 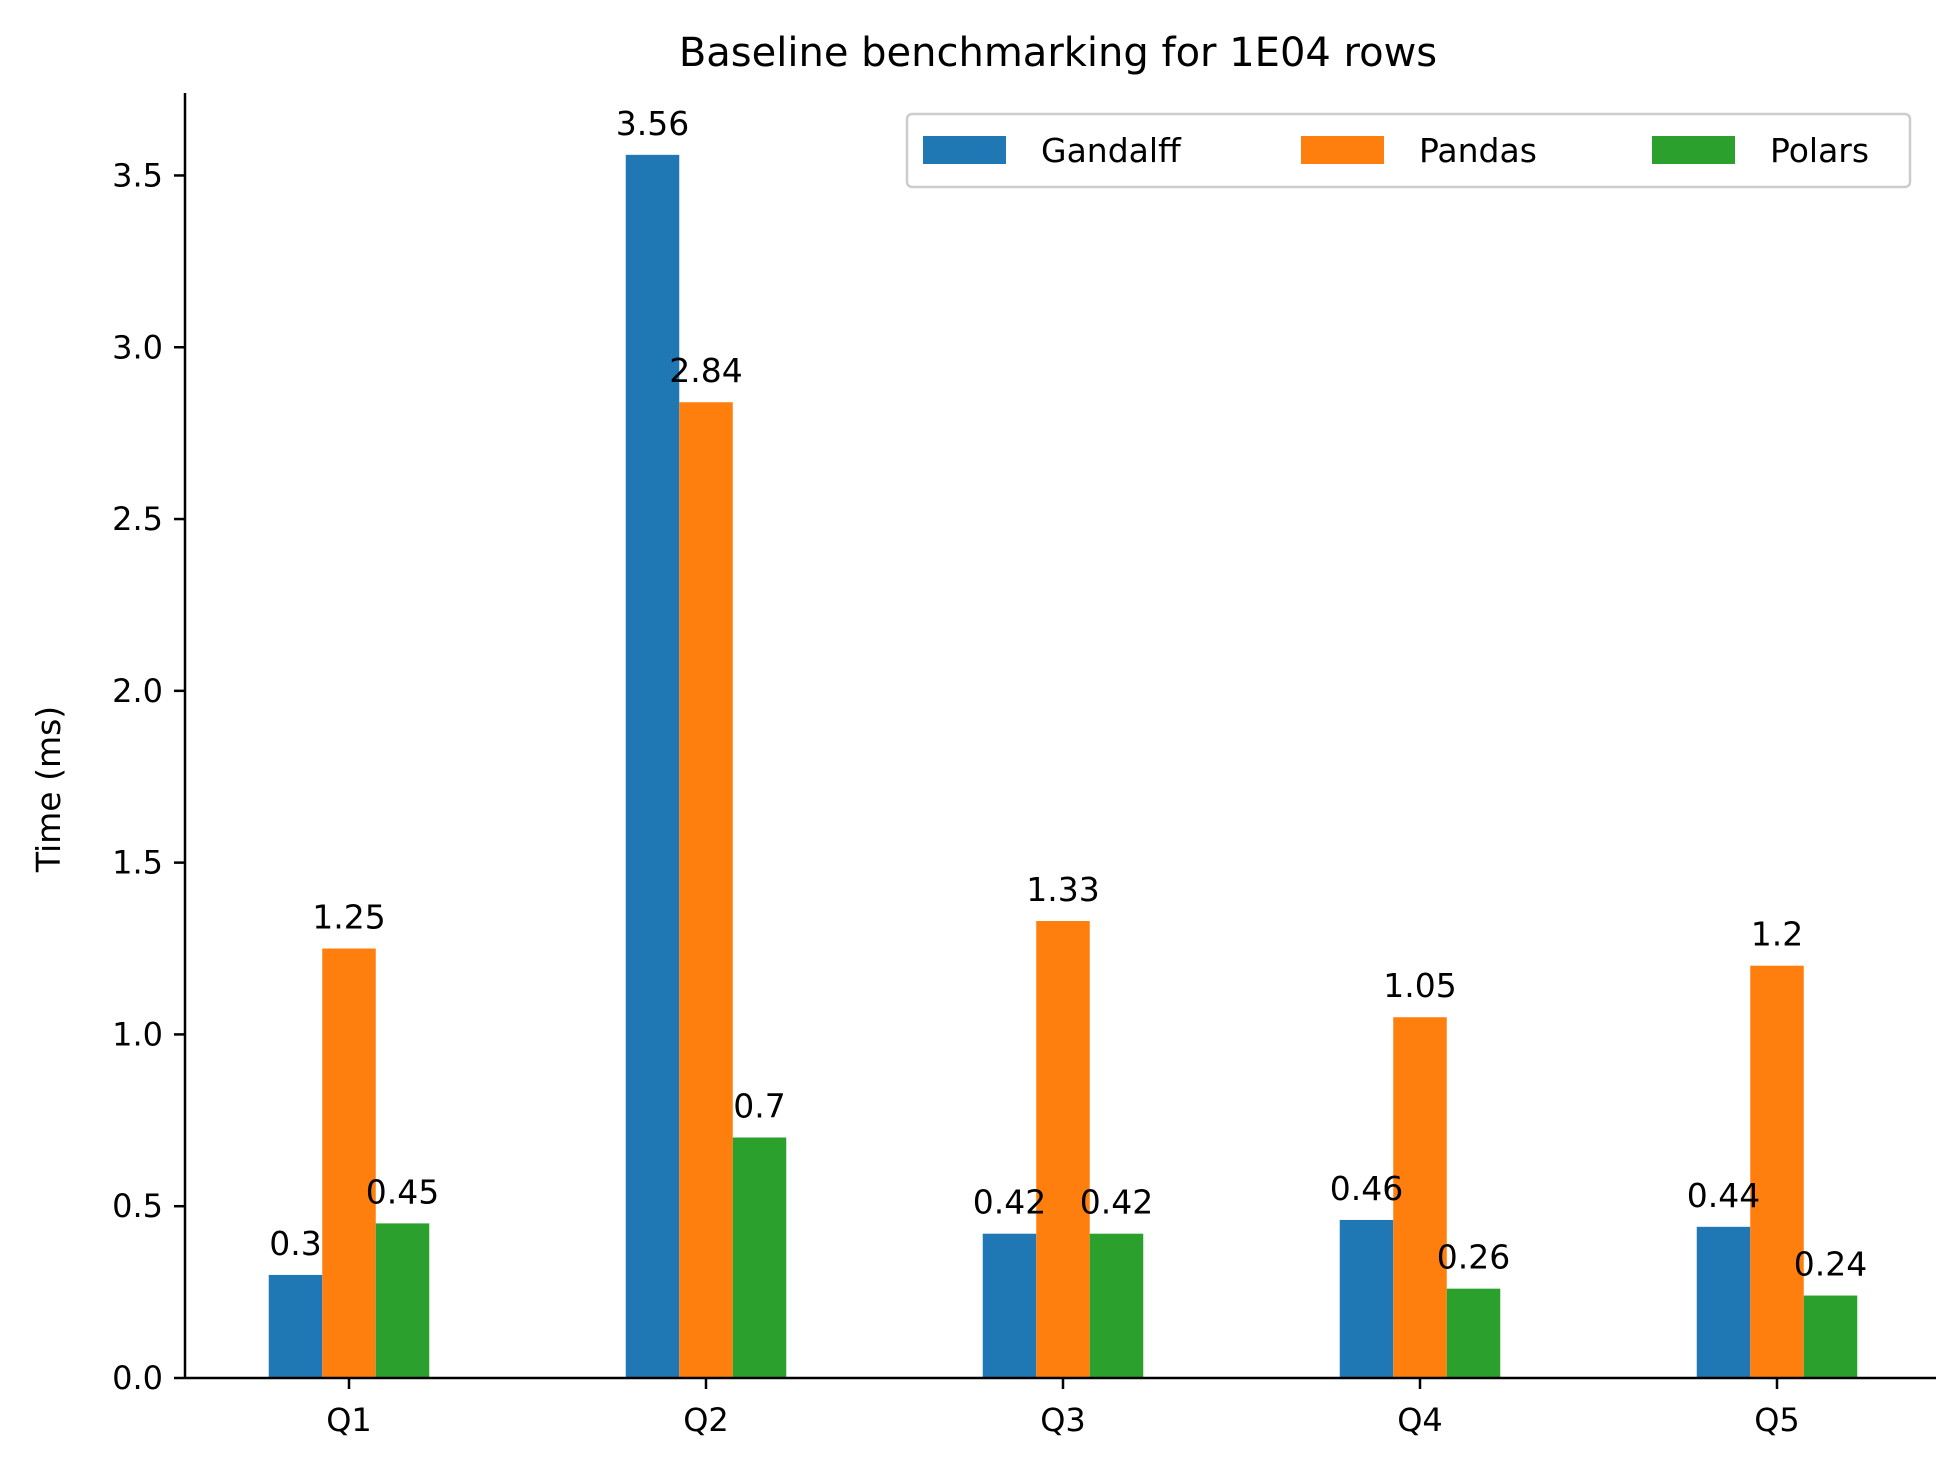 I want to click on chart-title: Baseline benchmarking for 1E04 rows, so click(x=1058, y=53).